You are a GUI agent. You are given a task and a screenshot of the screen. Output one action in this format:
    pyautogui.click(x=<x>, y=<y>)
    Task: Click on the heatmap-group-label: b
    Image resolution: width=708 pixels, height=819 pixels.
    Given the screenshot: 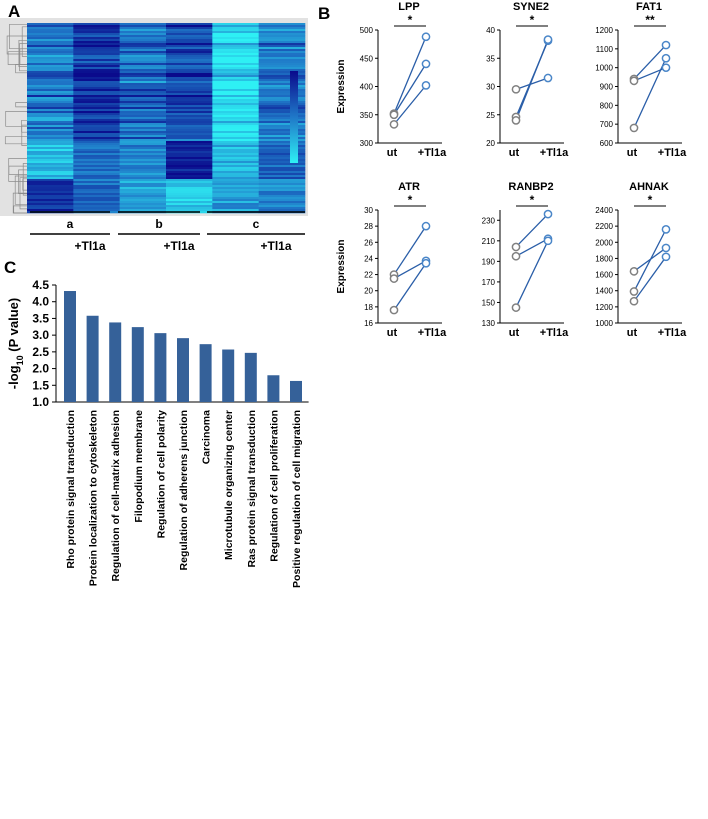 What is the action you would take?
    pyautogui.click(x=158, y=224)
    